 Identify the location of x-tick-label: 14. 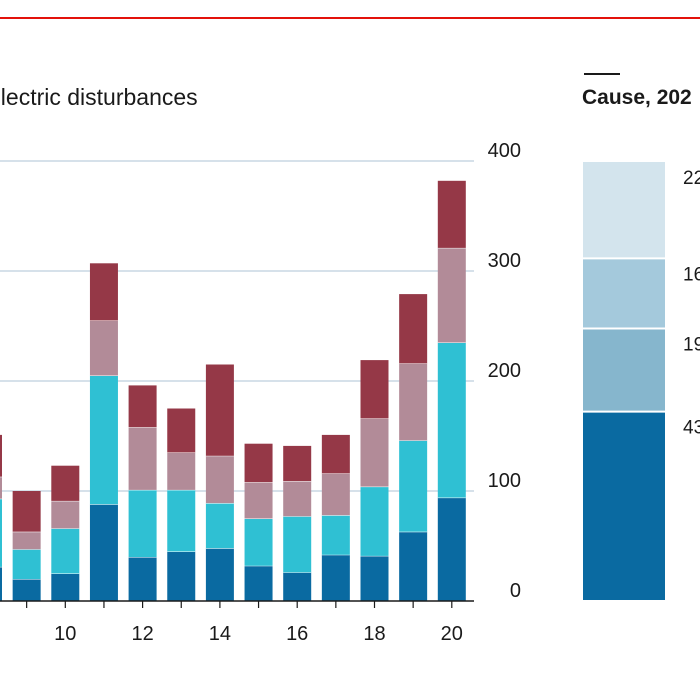
(220, 634).